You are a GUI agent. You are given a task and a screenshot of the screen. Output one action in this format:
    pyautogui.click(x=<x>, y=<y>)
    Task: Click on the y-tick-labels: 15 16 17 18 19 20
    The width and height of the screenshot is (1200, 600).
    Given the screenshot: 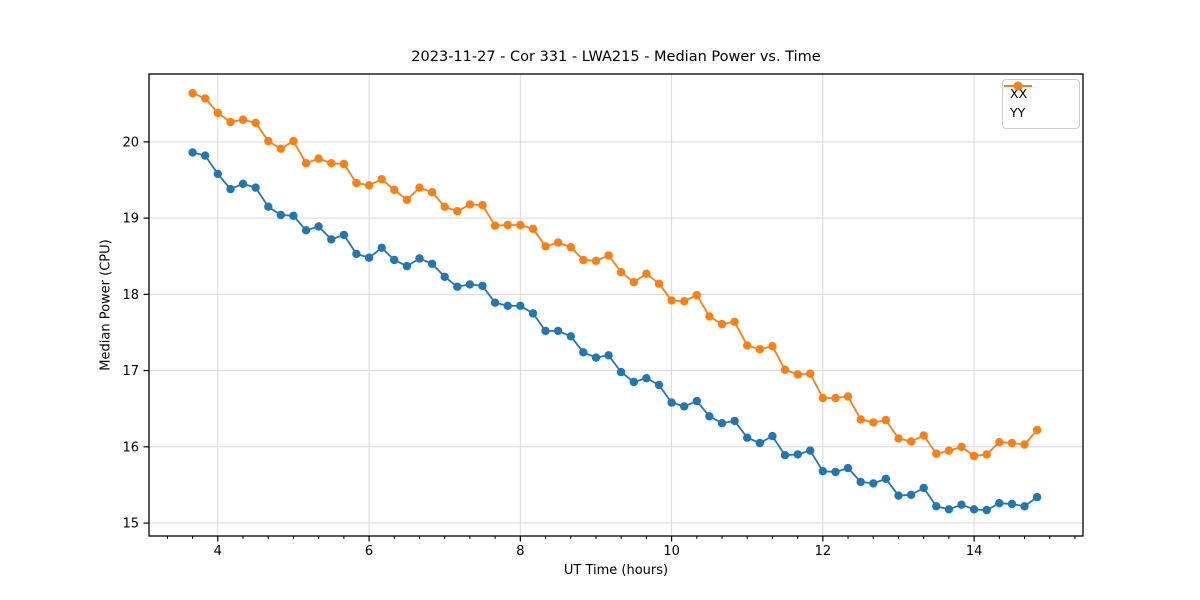 What is the action you would take?
    pyautogui.click(x=130, y=333)
    